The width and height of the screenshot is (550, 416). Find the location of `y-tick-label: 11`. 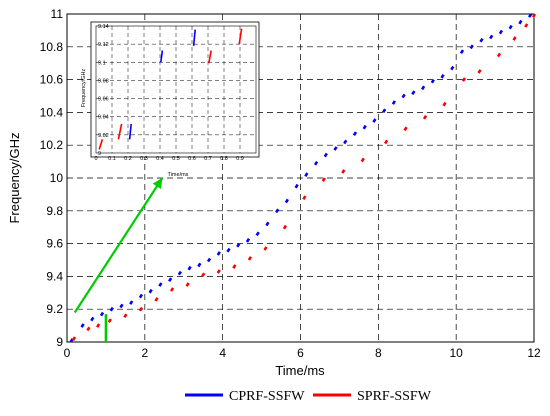

y-tick-label: 11 is located at coordinates (57, 14).